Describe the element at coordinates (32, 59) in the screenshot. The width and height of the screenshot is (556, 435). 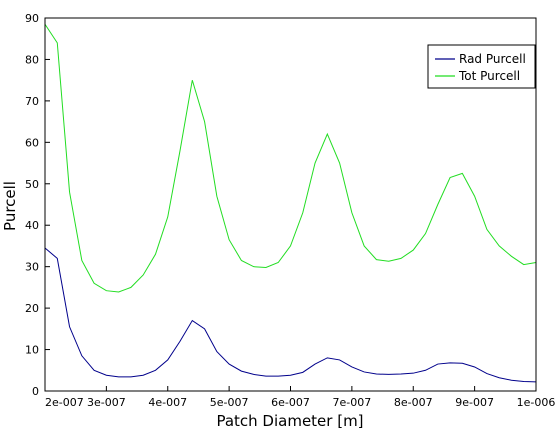
I see `y-tick-label: 80` at that location.